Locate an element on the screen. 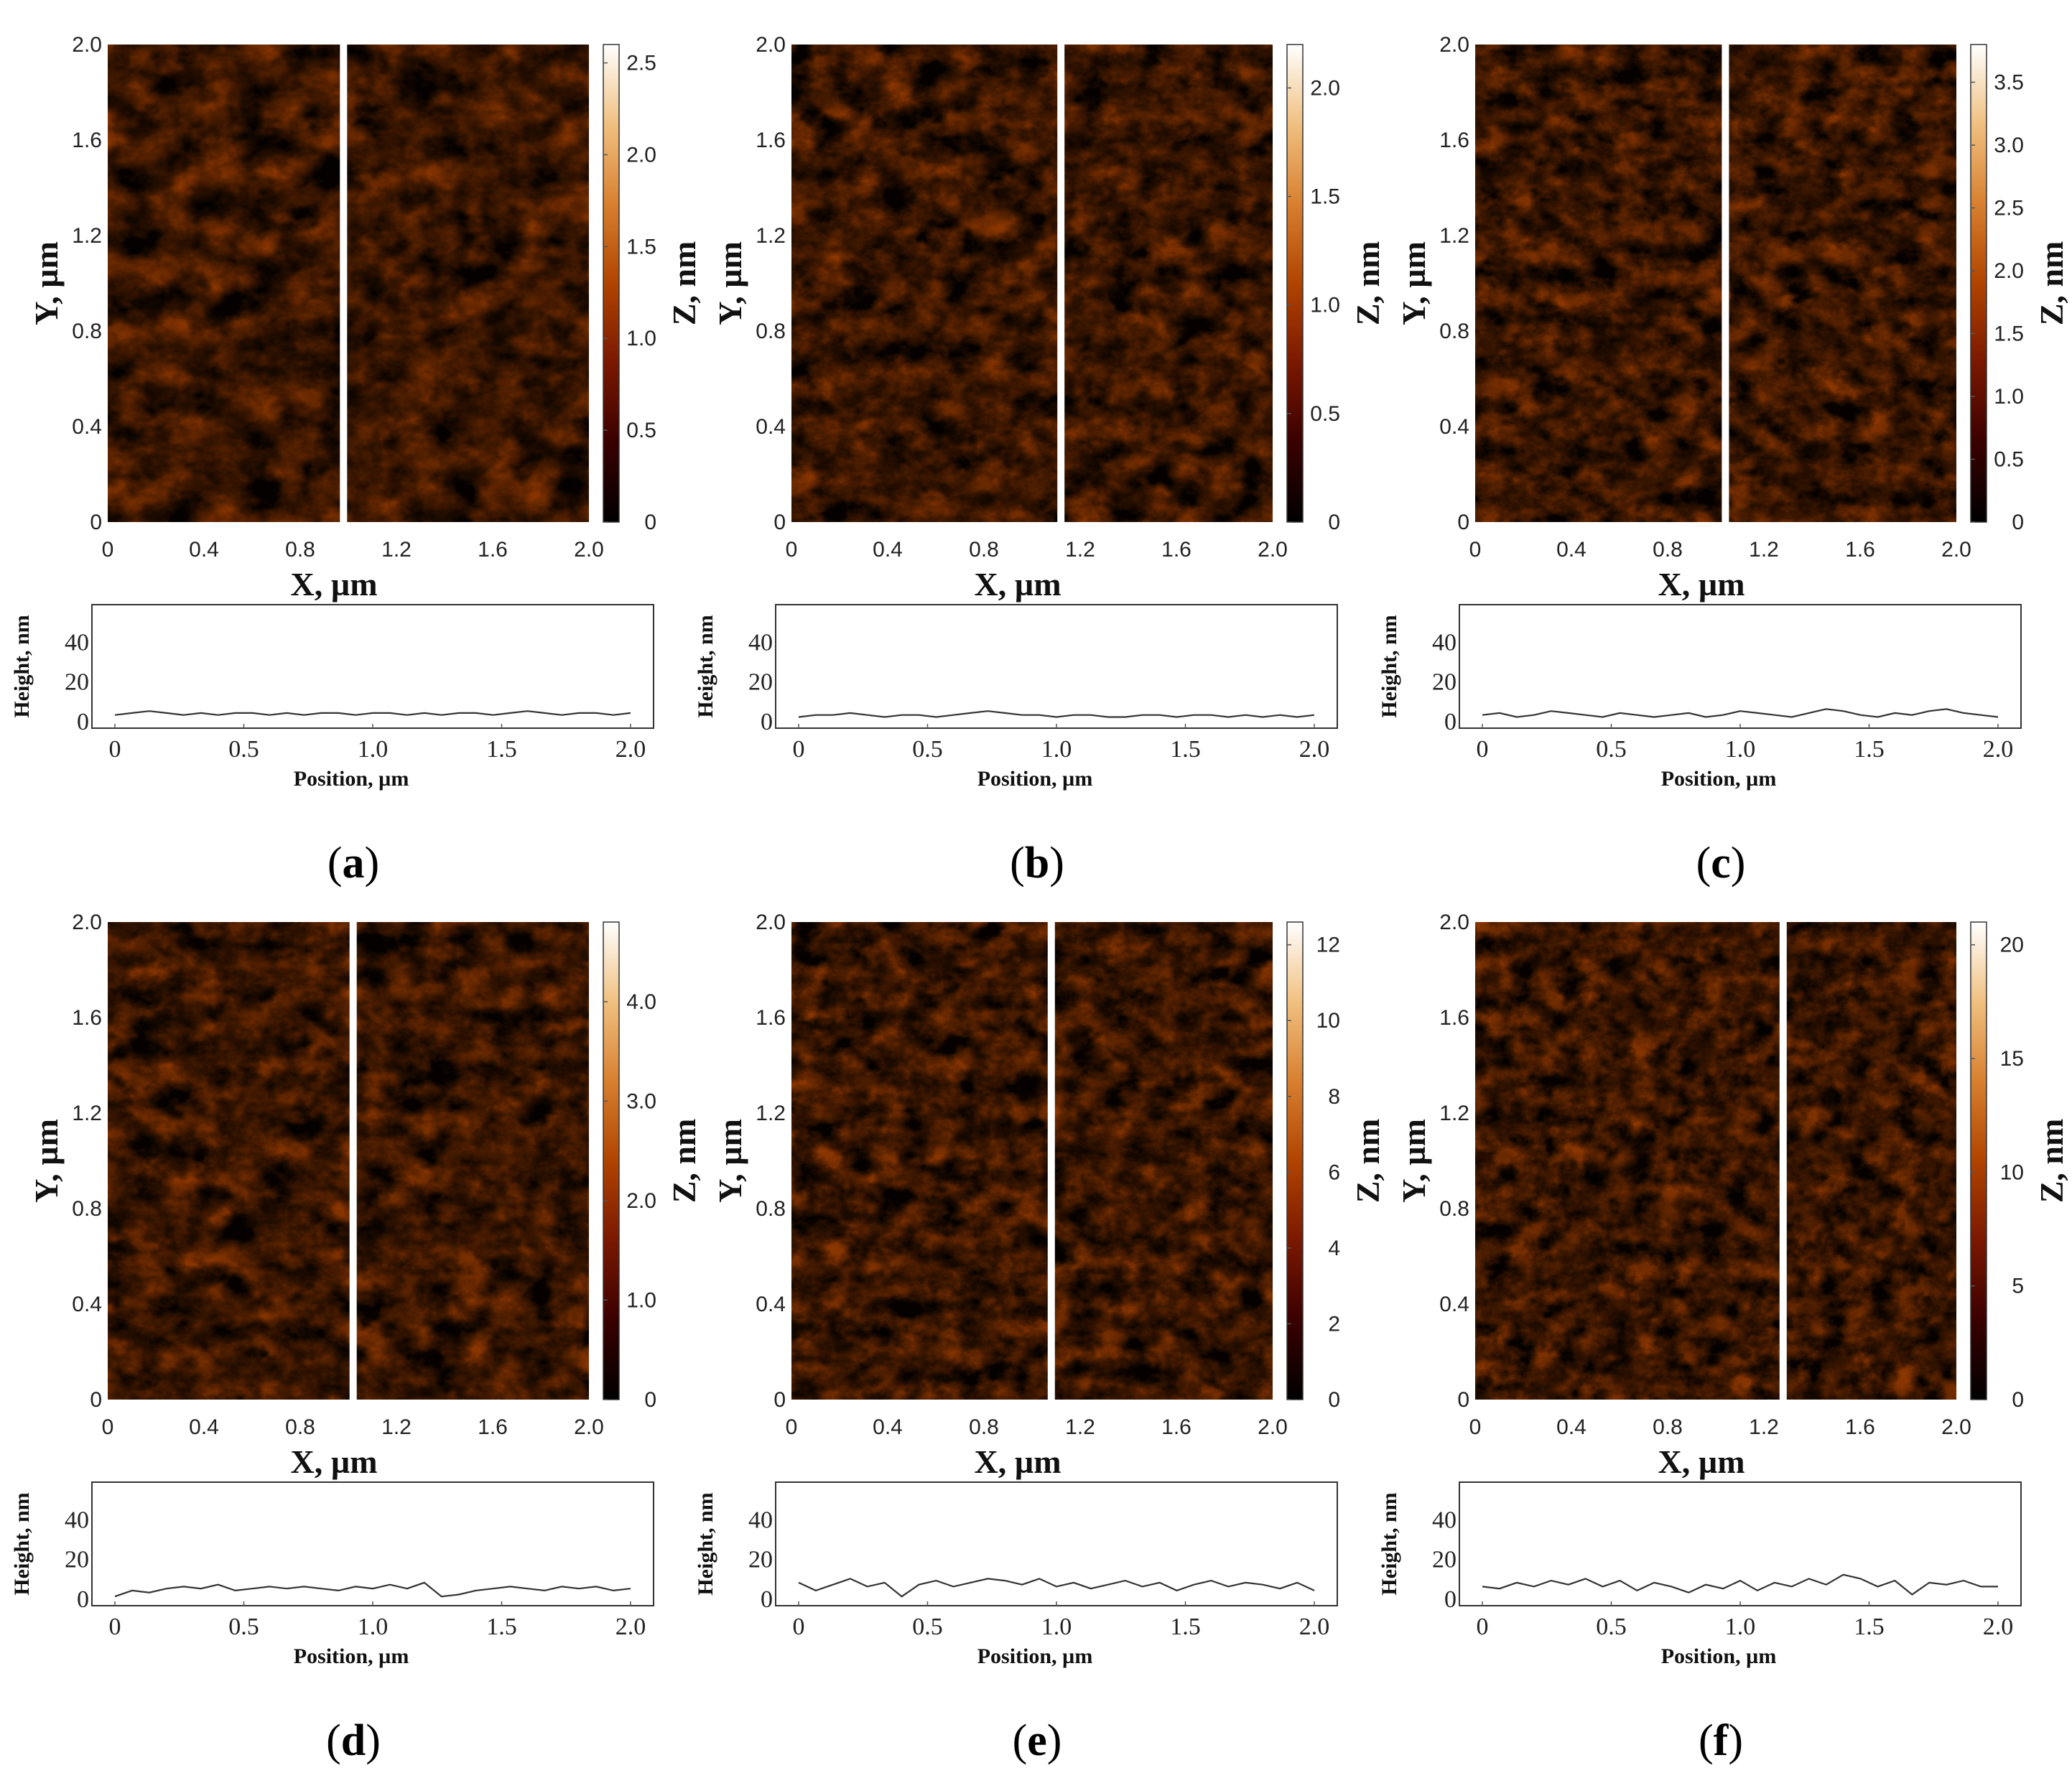 This screenshot has height=1773, width=2072. colorbar-tick-label: 1.0 is located at coordinates (1325, 305).